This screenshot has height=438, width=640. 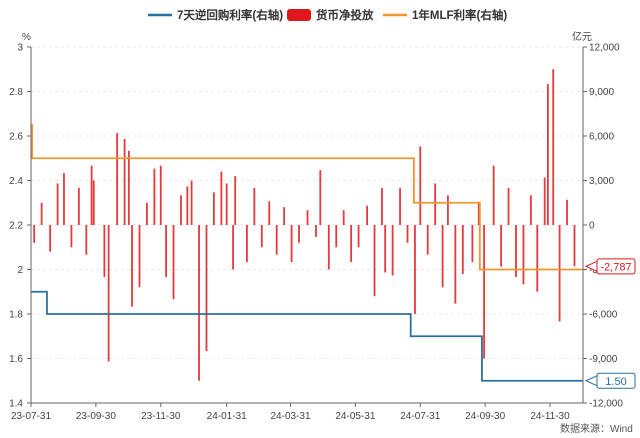 I want to click on x-axis-tick-label: 24-07-31, so click(x=420, y=416).